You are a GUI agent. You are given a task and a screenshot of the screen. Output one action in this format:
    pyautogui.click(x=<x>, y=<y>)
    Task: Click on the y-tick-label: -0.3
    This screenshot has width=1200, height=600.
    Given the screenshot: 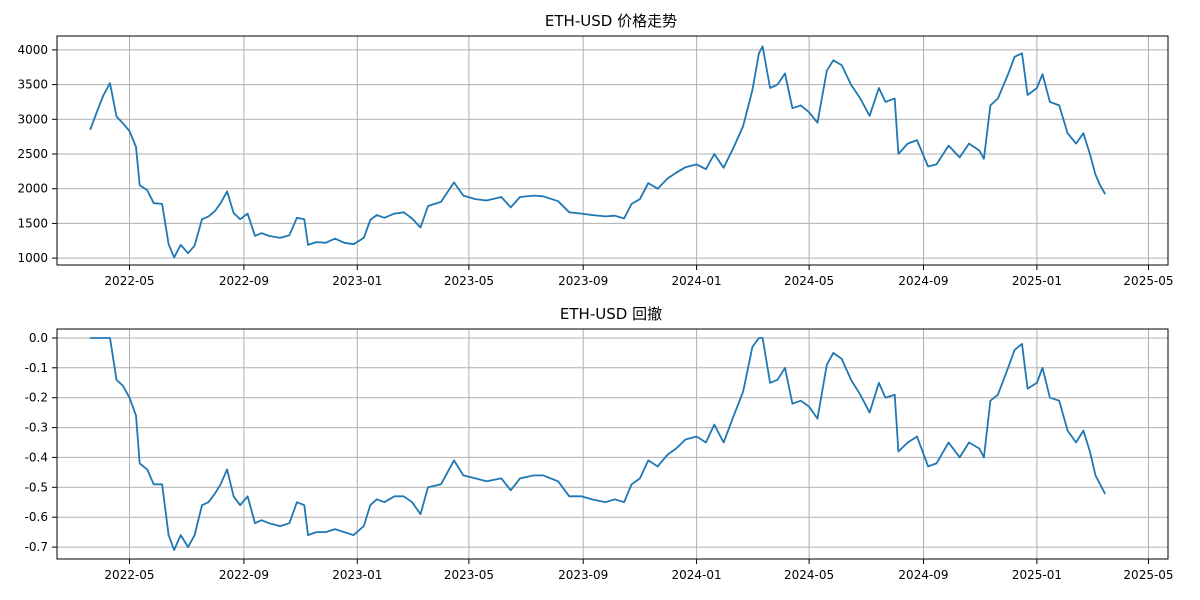 What is the action you would take?
    pyautogui.click(x=36, y=428)
    